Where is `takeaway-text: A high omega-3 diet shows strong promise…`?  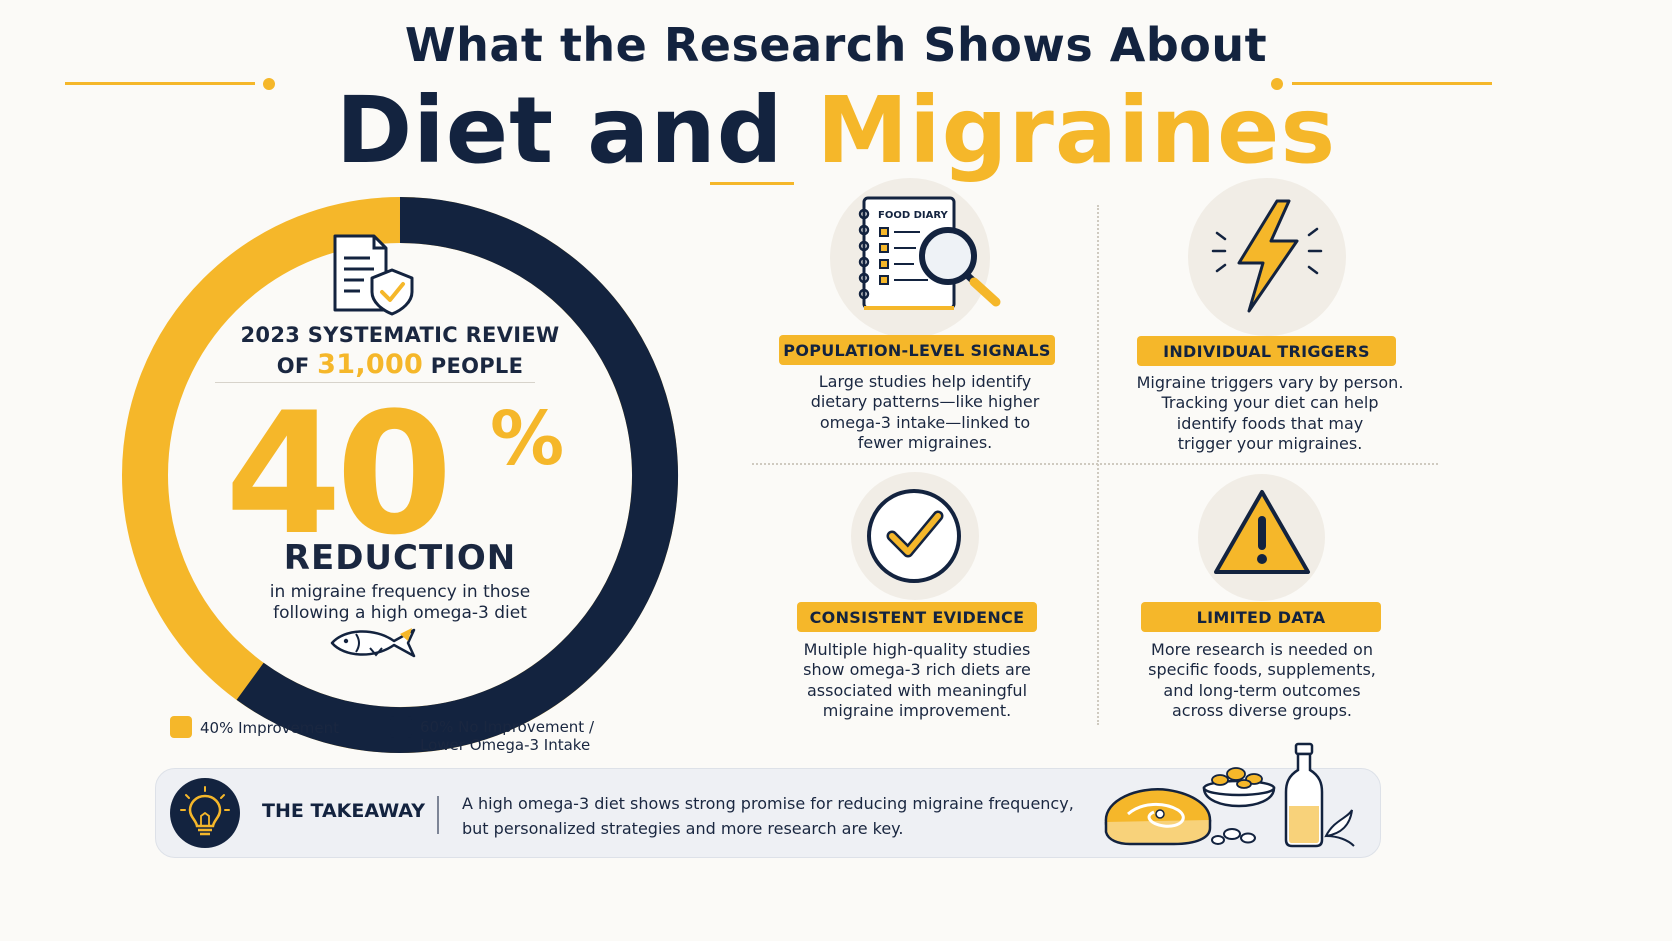
takeaway-text: A high omega-3 diet shows strong promise… is located at coordinates (768, 817).